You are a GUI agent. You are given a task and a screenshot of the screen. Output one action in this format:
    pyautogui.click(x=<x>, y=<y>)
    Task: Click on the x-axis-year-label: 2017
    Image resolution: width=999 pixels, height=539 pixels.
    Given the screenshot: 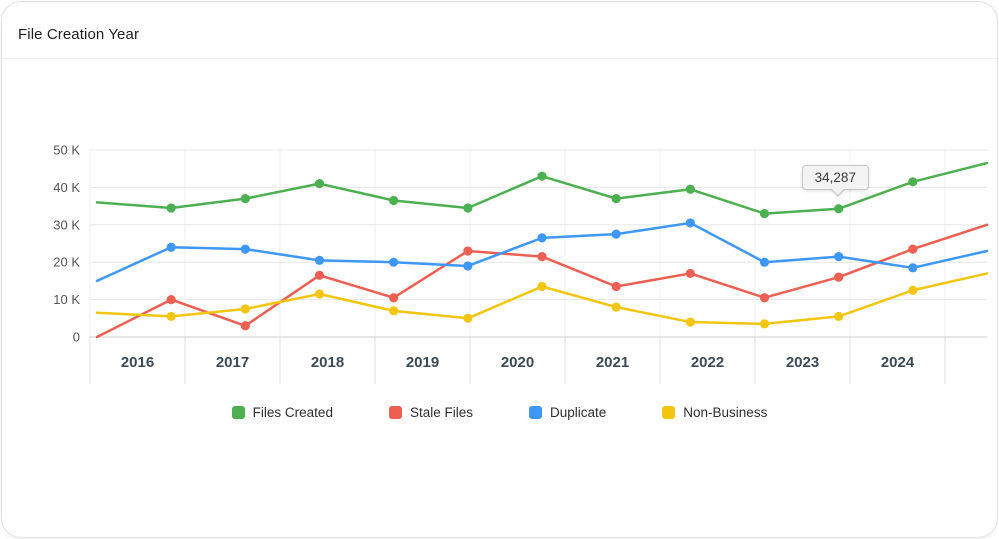 What is the action you would take?
    pyautogui.click(x=232, y=362)
    